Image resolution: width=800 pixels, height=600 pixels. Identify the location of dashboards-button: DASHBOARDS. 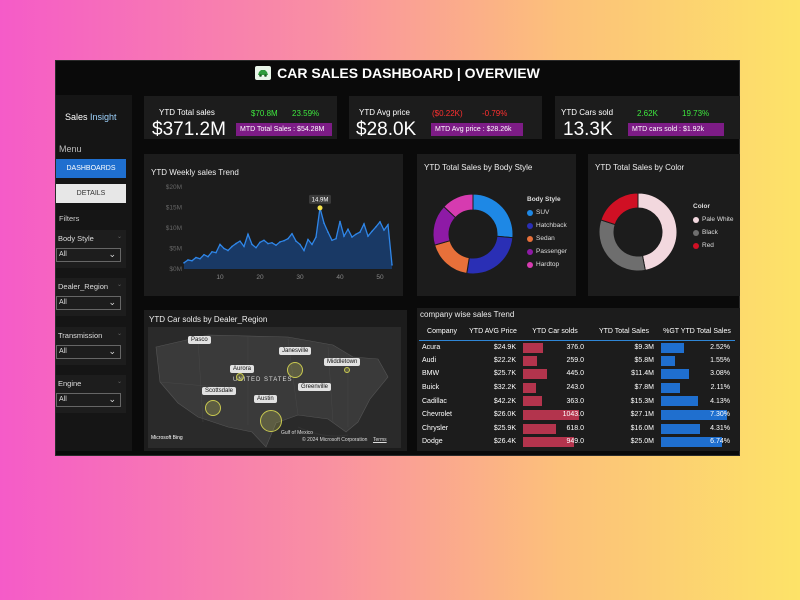
(91, 168).